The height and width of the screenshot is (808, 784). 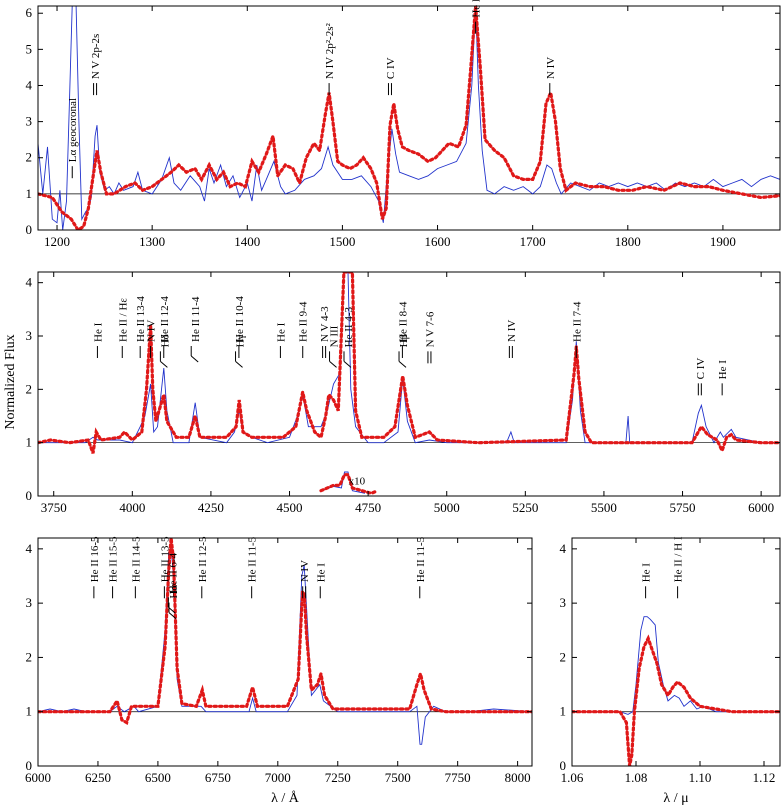 I want to click on line-id-label: N III, so click(x=335, y=336).